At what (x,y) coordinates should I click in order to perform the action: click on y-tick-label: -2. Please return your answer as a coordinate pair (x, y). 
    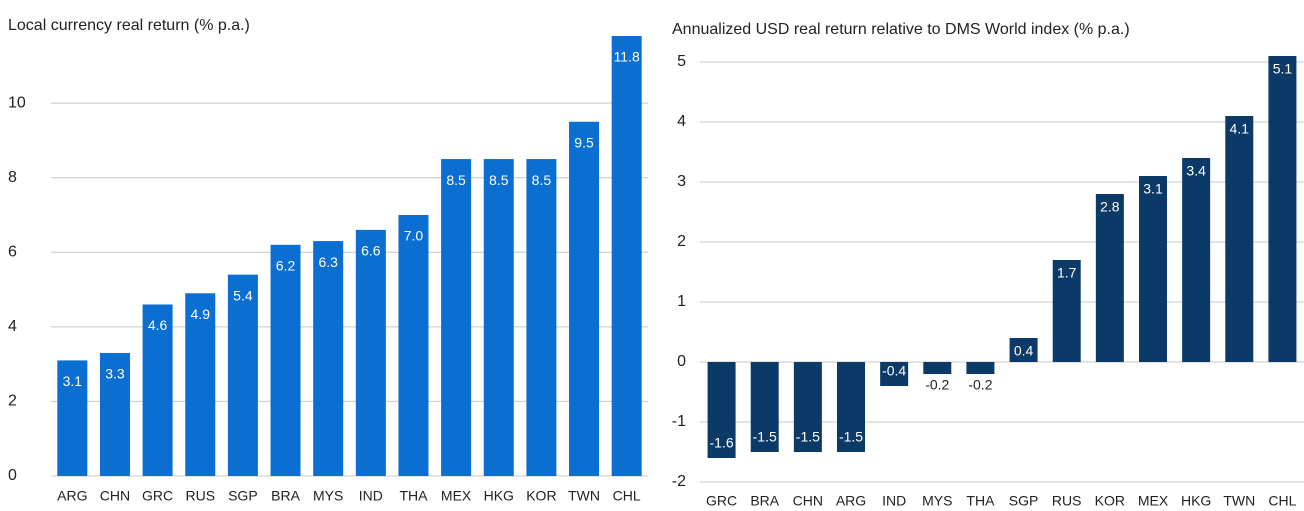
    Looking at the image, I should click on (679, 481).